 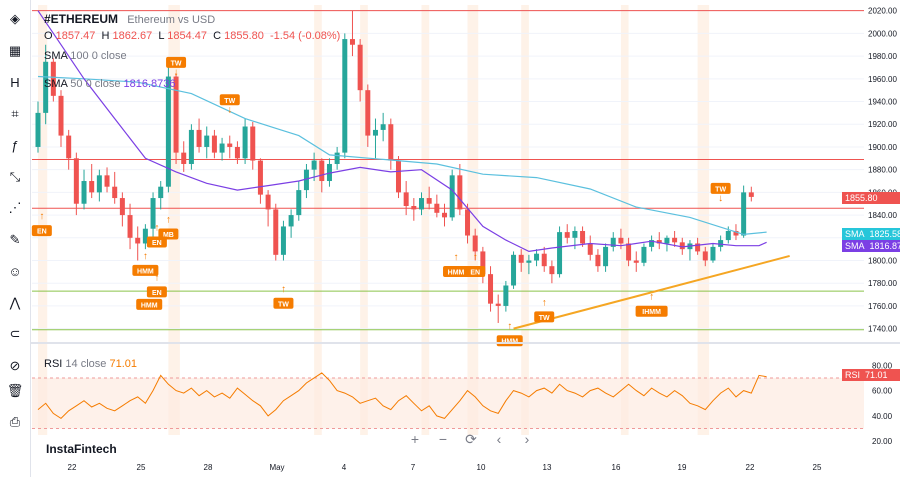 I want to click on multi-line-icon: ⋰, so click(x=15, y=207).